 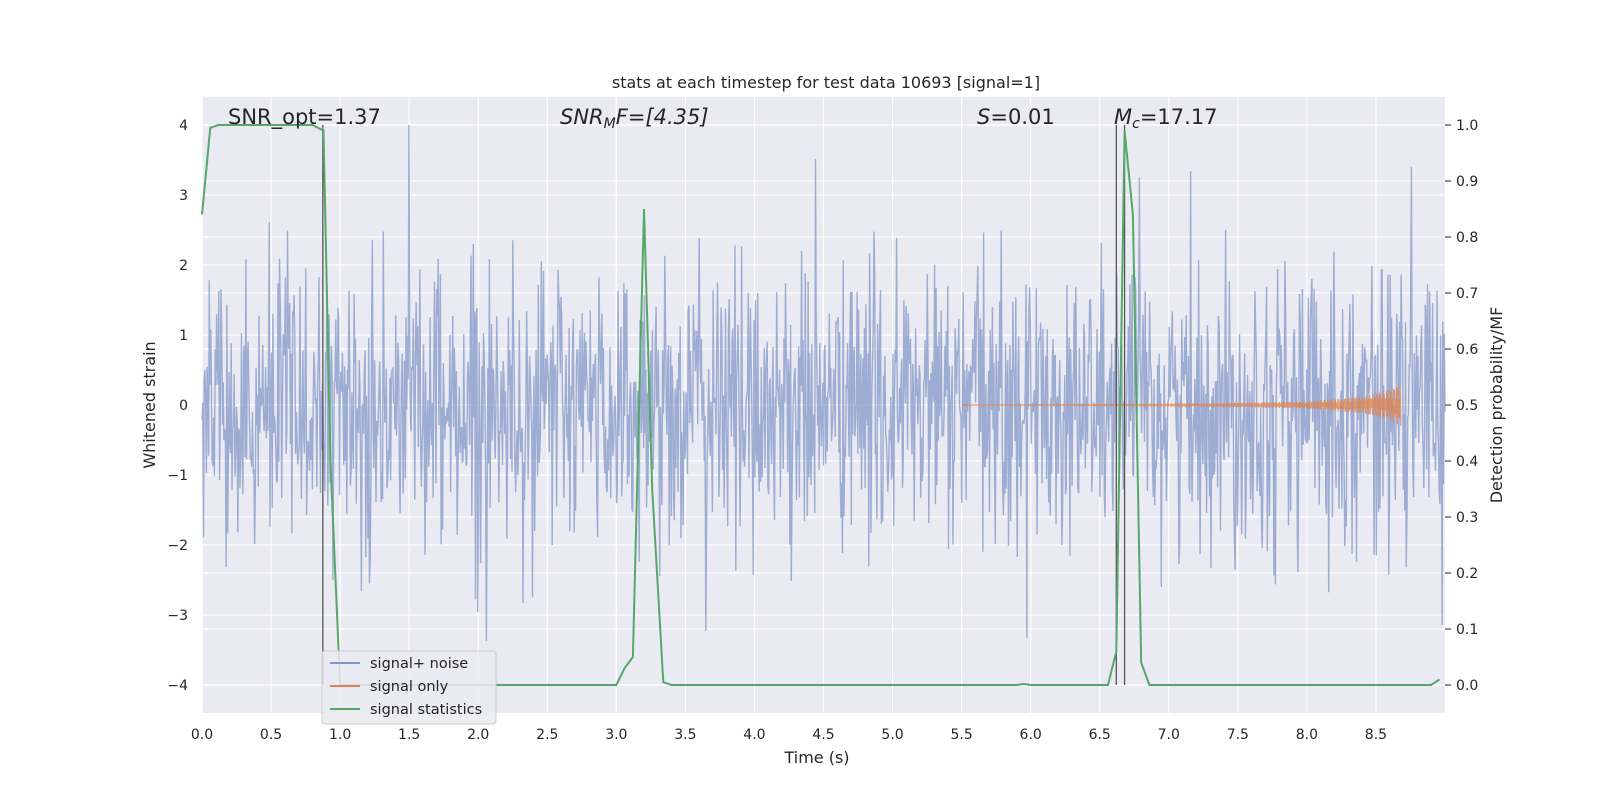 What do you see at coordinates (1467, 574) in the screenshot?
I see `y2-tick-label: 0.2` at bounding box center [1467, 574].